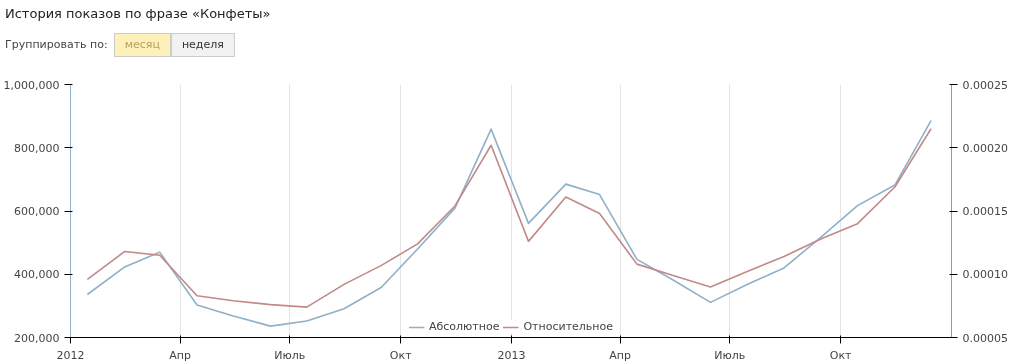 Image resolution: width=1024 pixels, height=361 pixels. Describe the element at coordinates (142, 45) in the screenshot. I see `text: месяц` at that location.